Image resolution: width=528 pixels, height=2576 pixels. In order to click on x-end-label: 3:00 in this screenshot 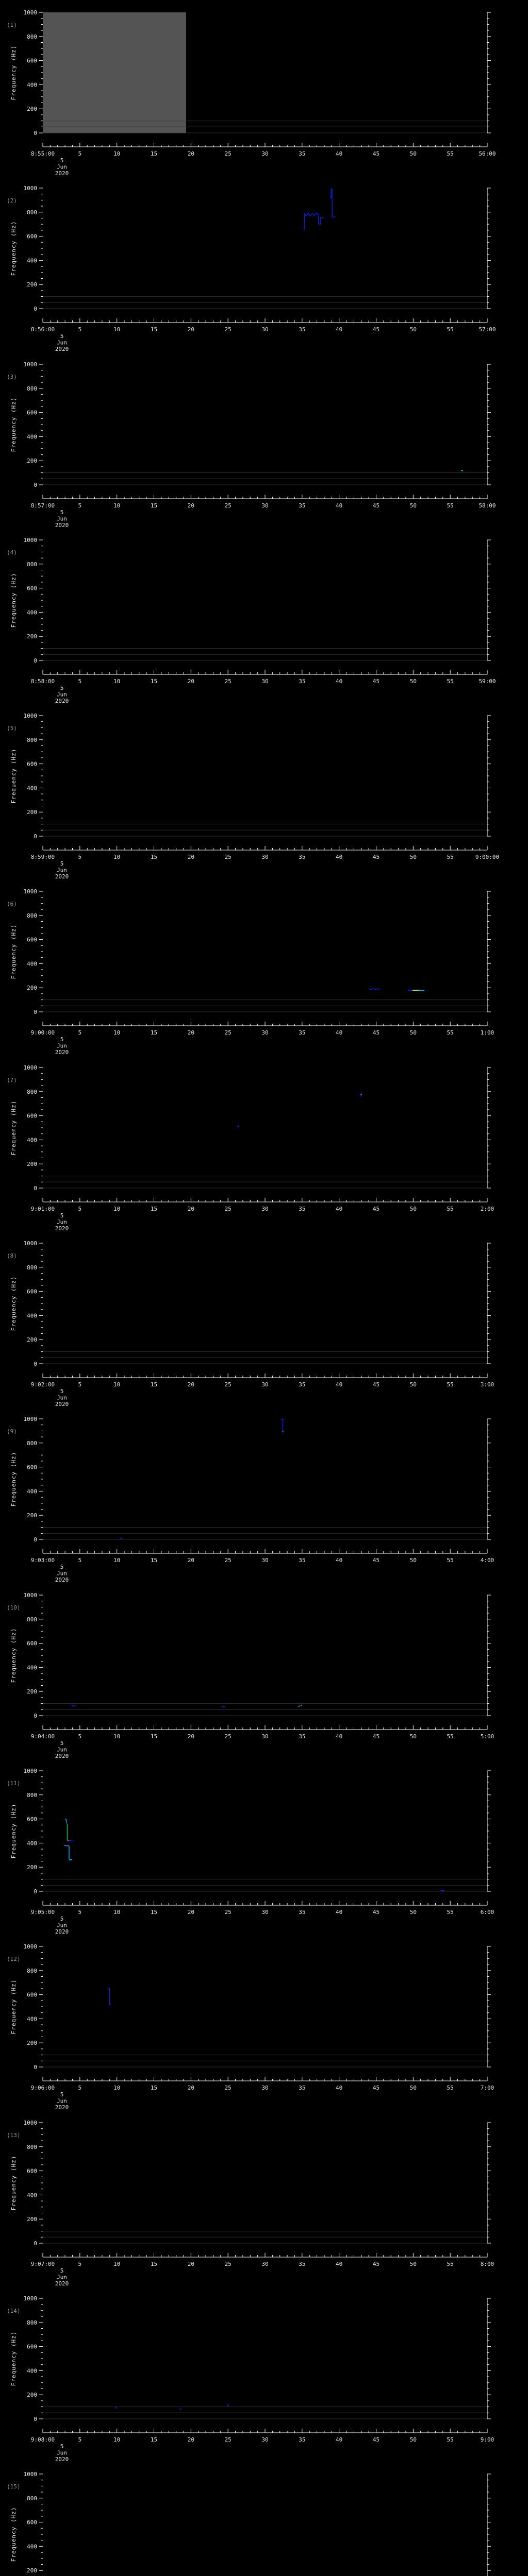, I will do `click(487, 1384)`.